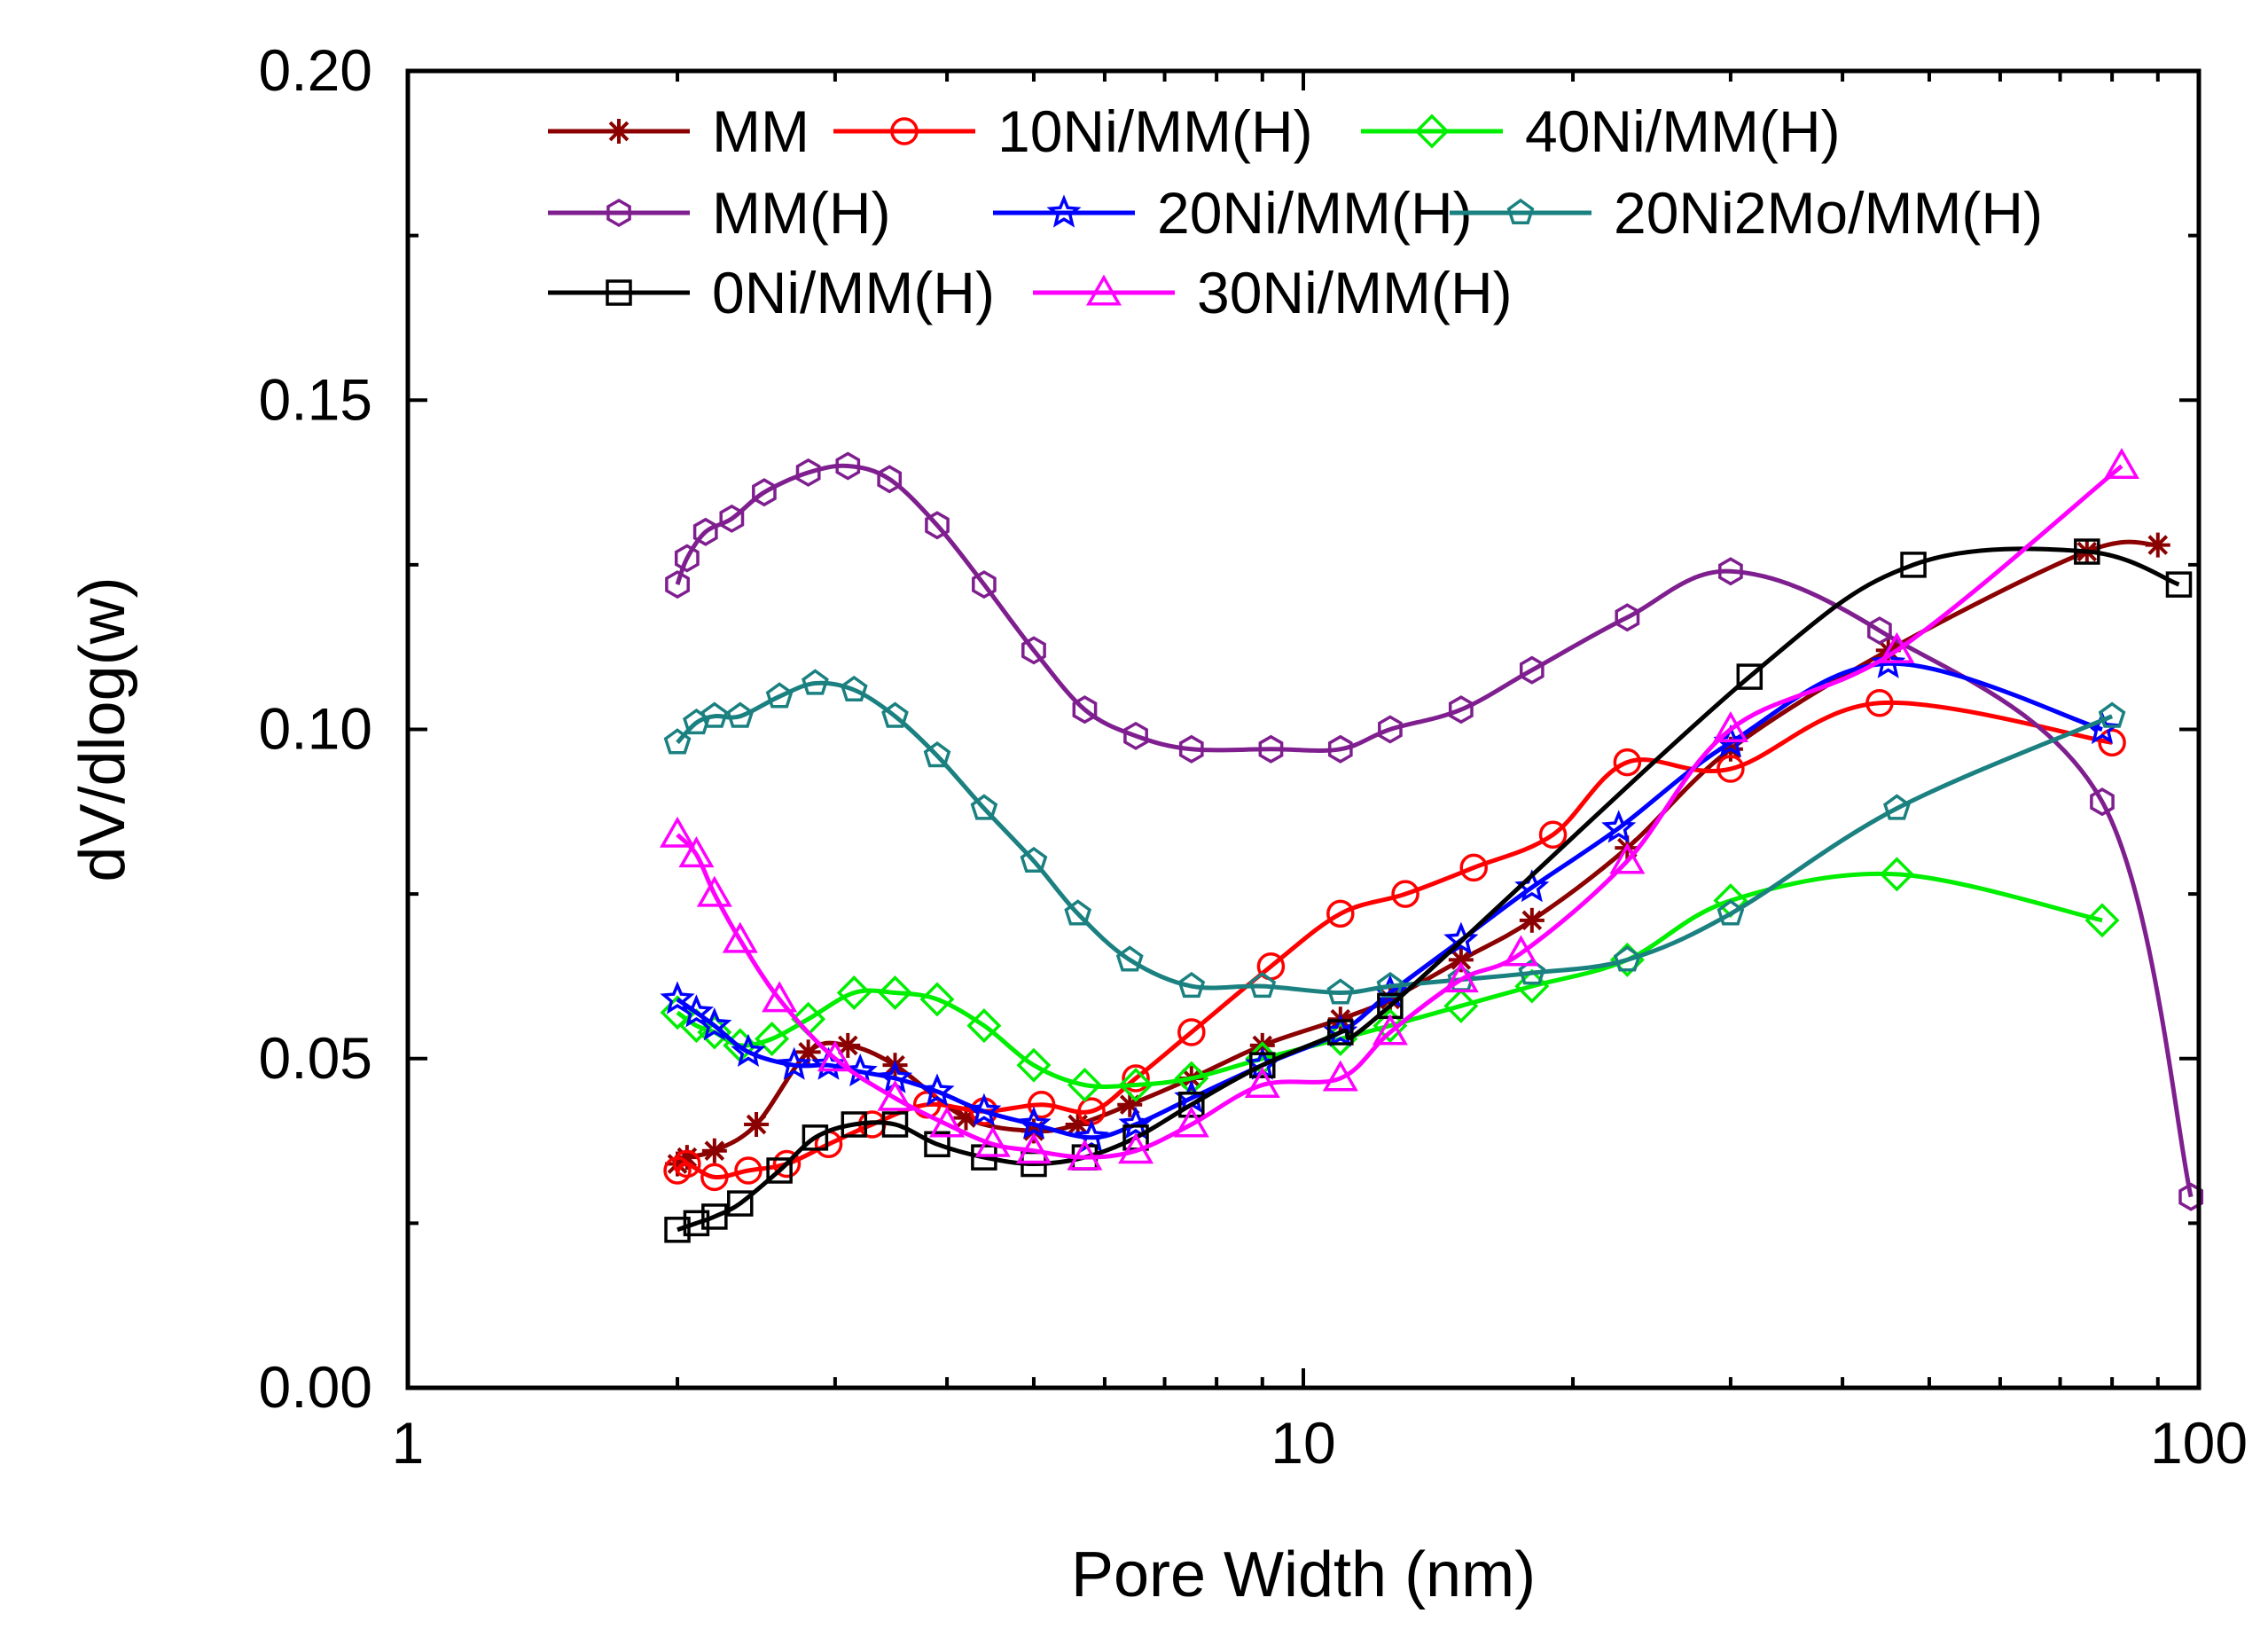 Image resolution: width=2268 pixels, height=1637 pixels. I want to click on x-tick-label: 100, so click(2199, 1443).